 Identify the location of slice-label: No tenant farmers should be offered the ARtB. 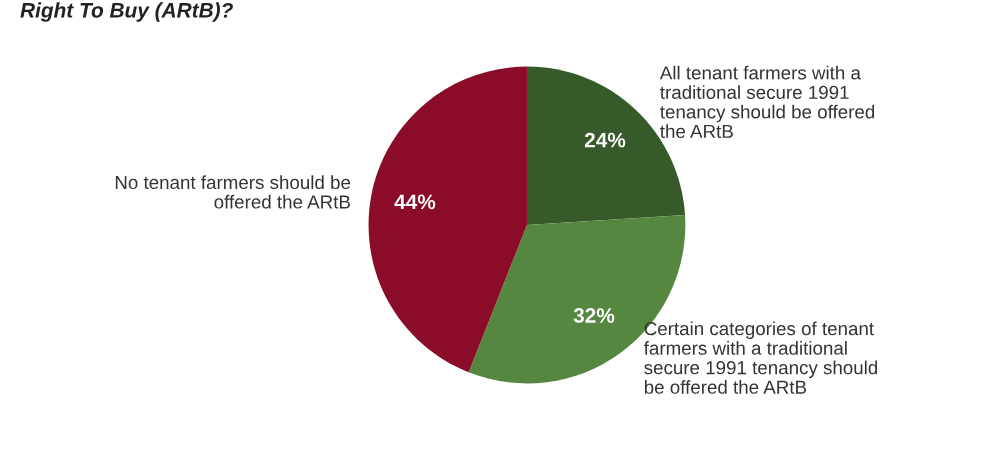
(233, 192).